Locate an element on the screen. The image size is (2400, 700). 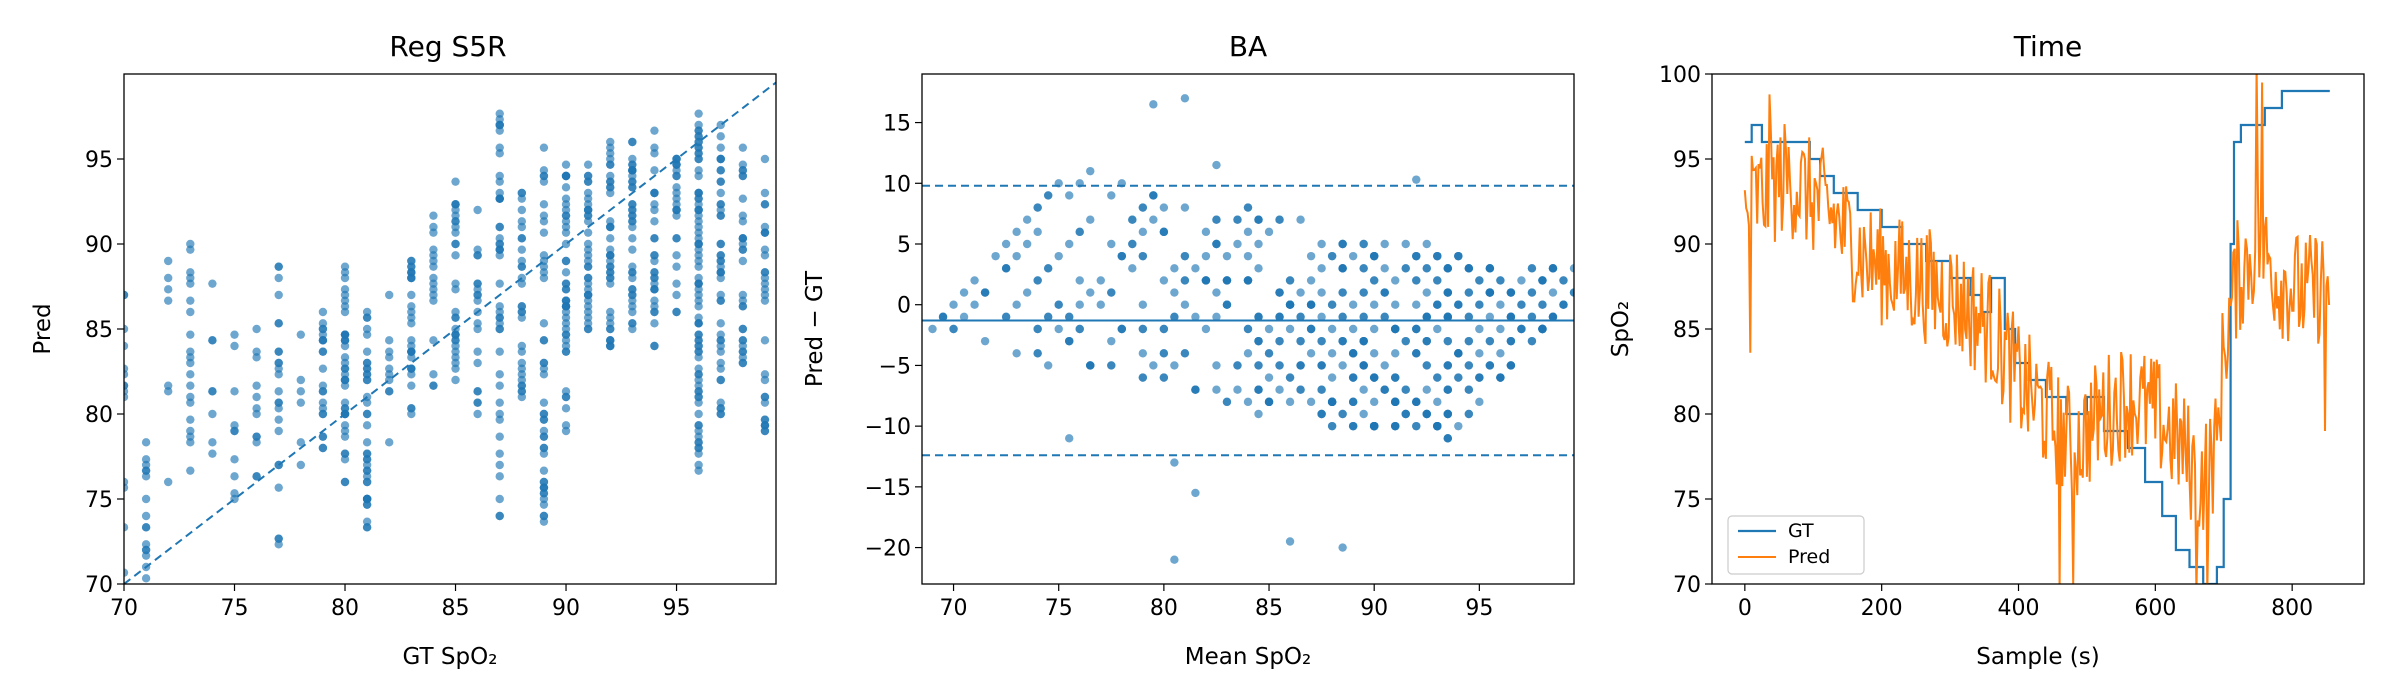
y-tick-label: 80 is located at coordinates (99, 415).